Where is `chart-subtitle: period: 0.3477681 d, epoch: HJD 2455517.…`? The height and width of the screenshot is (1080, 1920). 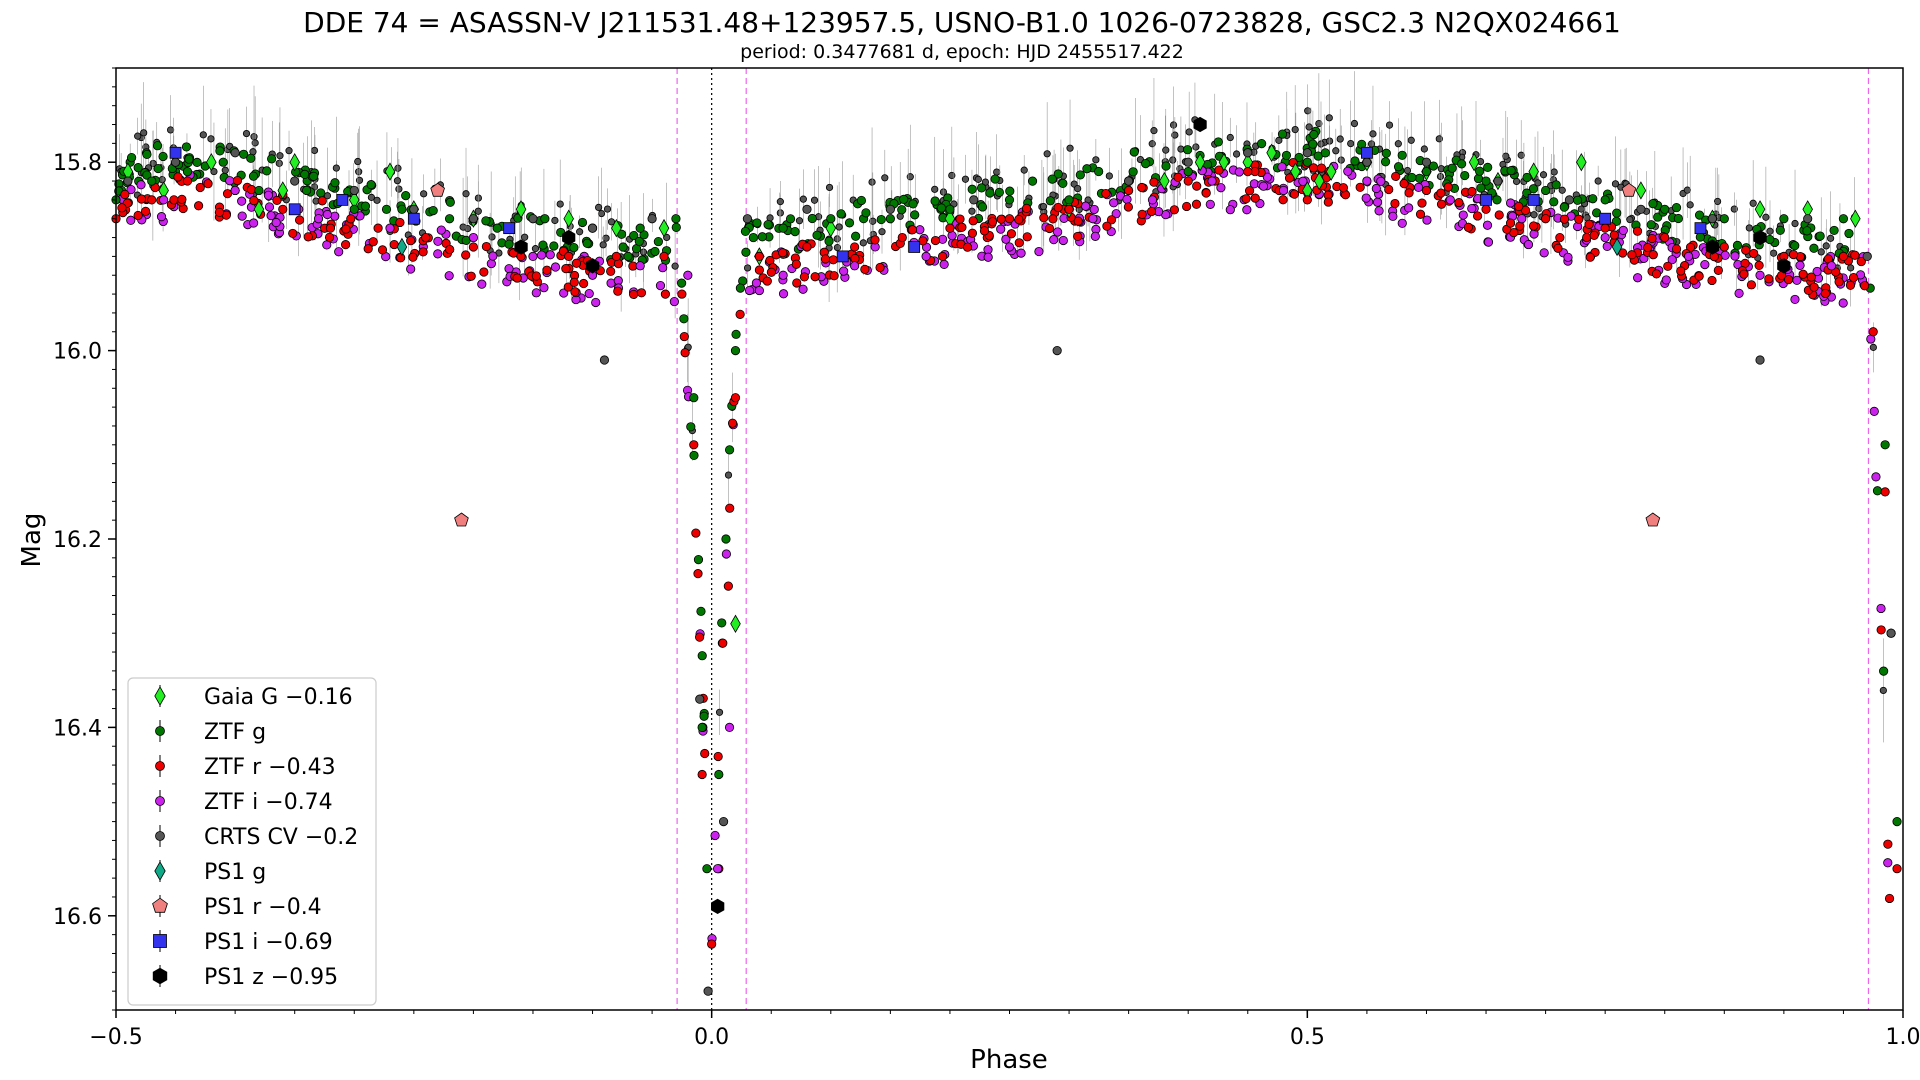
chart-subtitle: period: 0.3477681 d, epoch: HJD 2455517.… is located at coordinates (962, 52).